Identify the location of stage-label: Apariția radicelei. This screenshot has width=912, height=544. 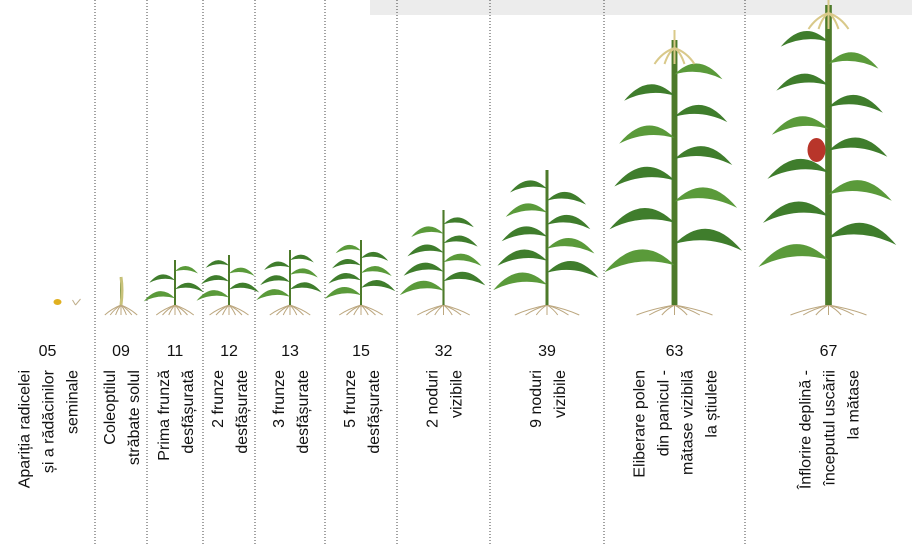
(25, 429).